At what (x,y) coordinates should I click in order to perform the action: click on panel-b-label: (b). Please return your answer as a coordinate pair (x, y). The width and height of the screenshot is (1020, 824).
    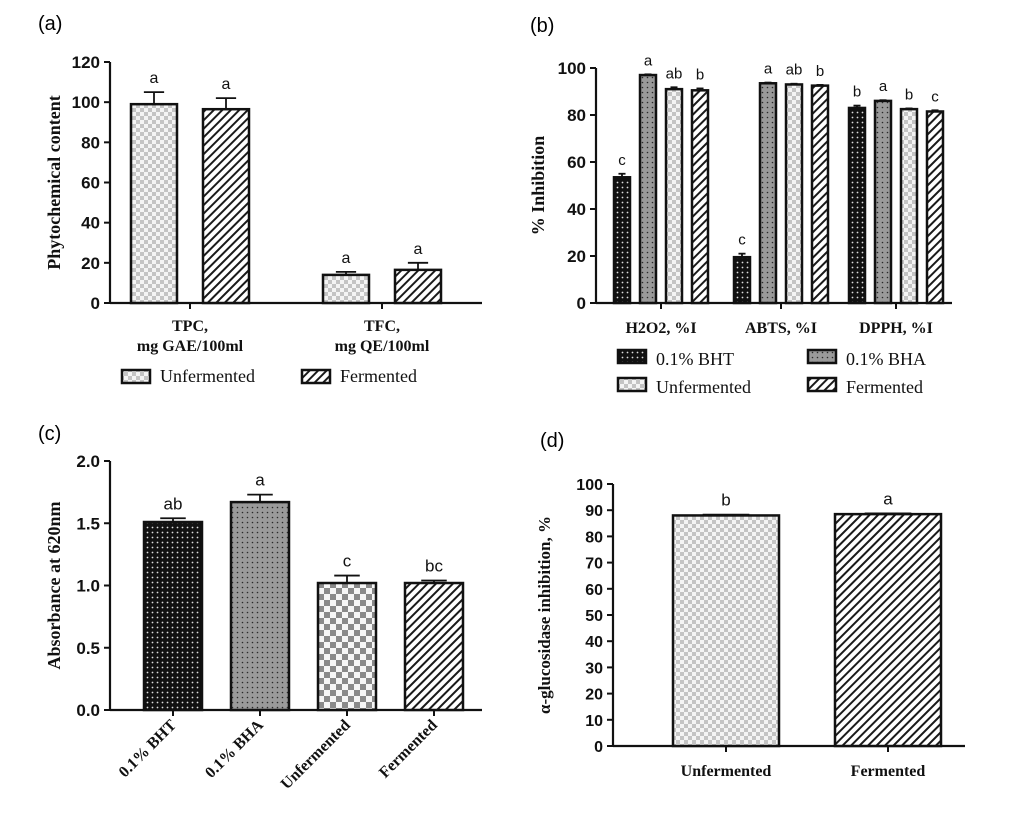
    Looking at the image, I should click on (542, 26).